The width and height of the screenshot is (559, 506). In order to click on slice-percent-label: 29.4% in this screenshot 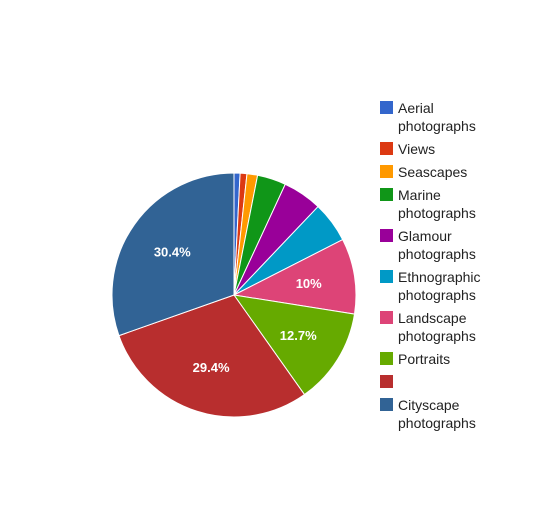, I will do `click(211, 367)`.